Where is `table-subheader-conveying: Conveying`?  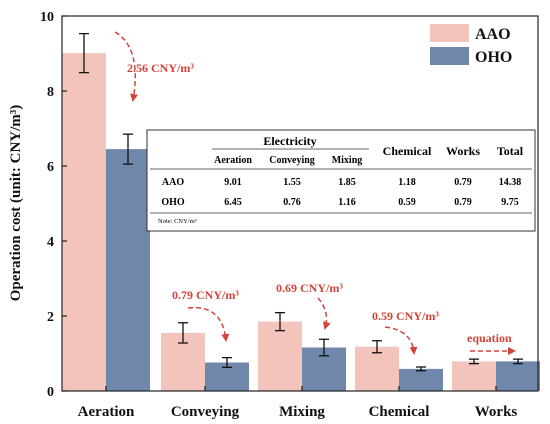
table-subheader-conveying: Conveying is located at coordinates (292, 160).